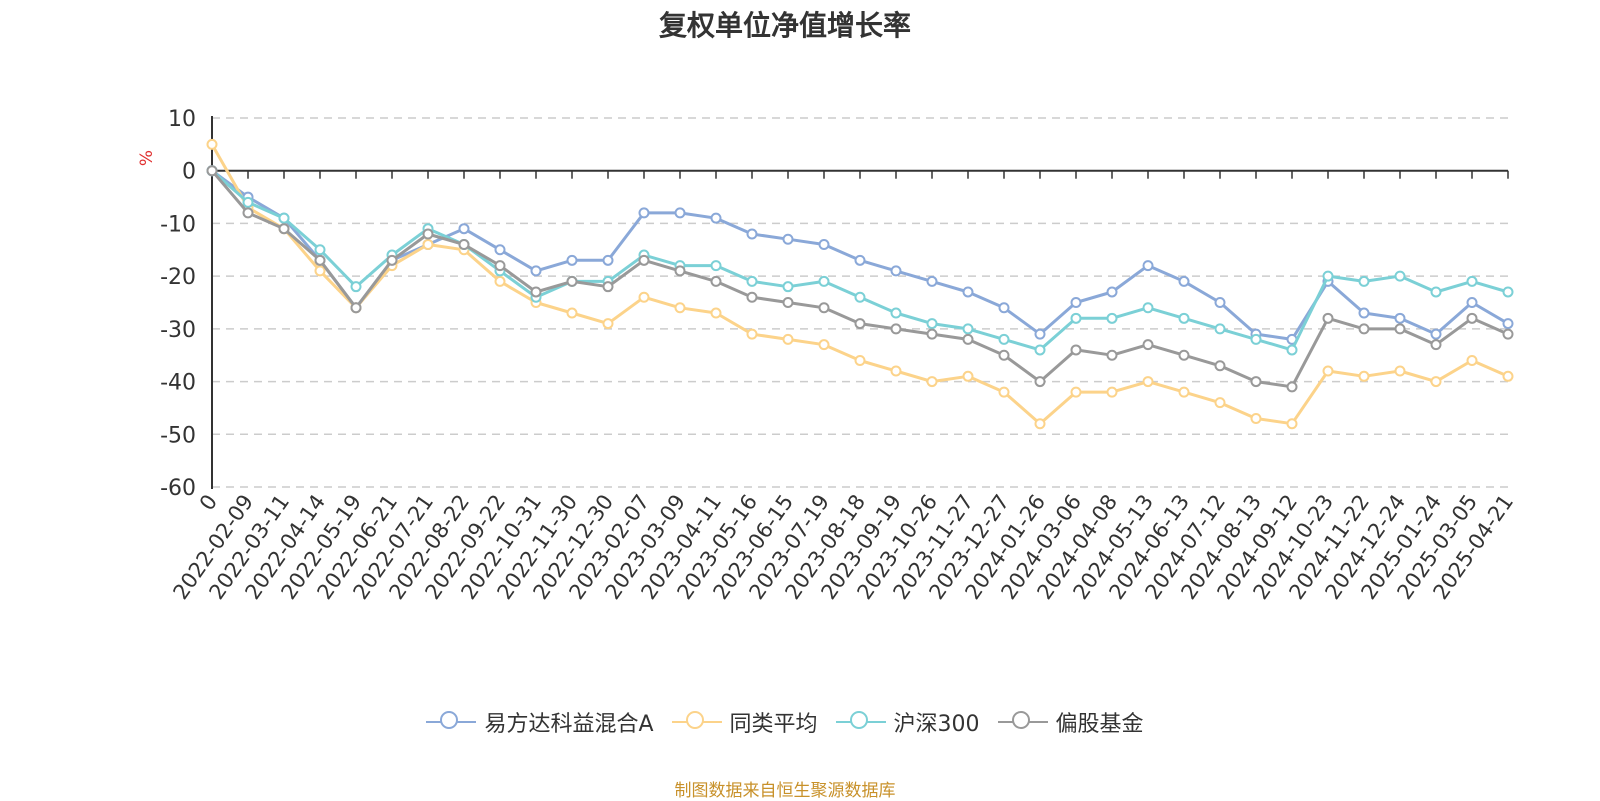 The image size is (1600, 801). I want to click on y-tick-label: -50, so click(178, 435).